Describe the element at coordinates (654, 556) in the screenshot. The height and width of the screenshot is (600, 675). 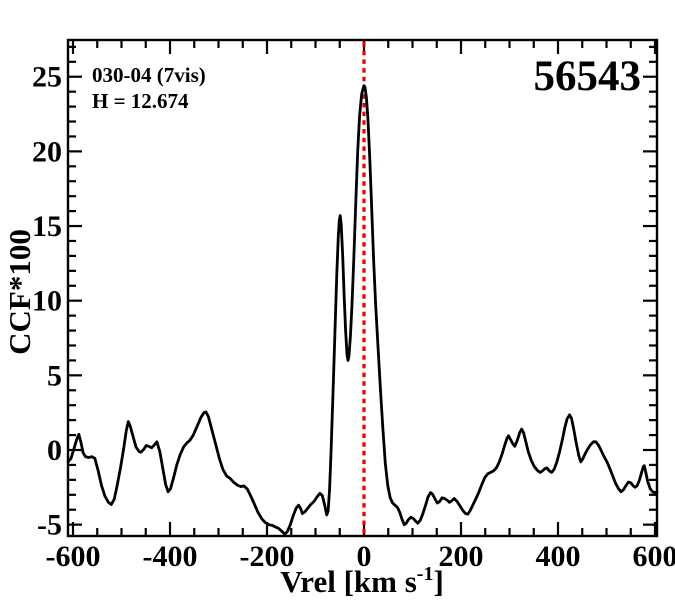
I see `x-tick-label: 600` at that location.